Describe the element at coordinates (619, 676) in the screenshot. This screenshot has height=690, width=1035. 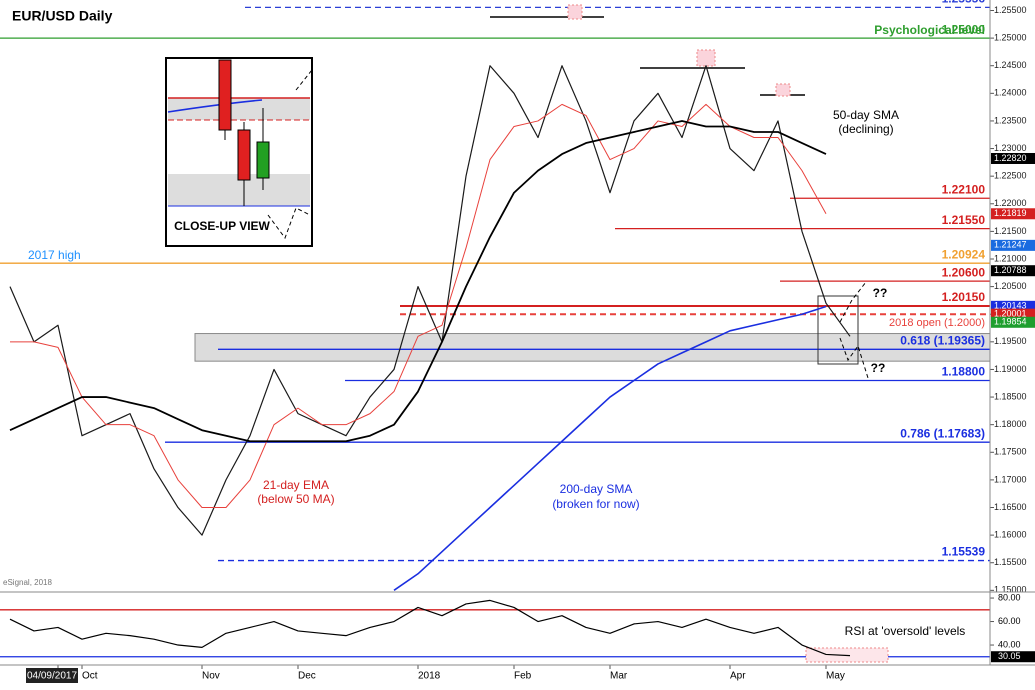
I see `x-tick-label: Mar` at that location.